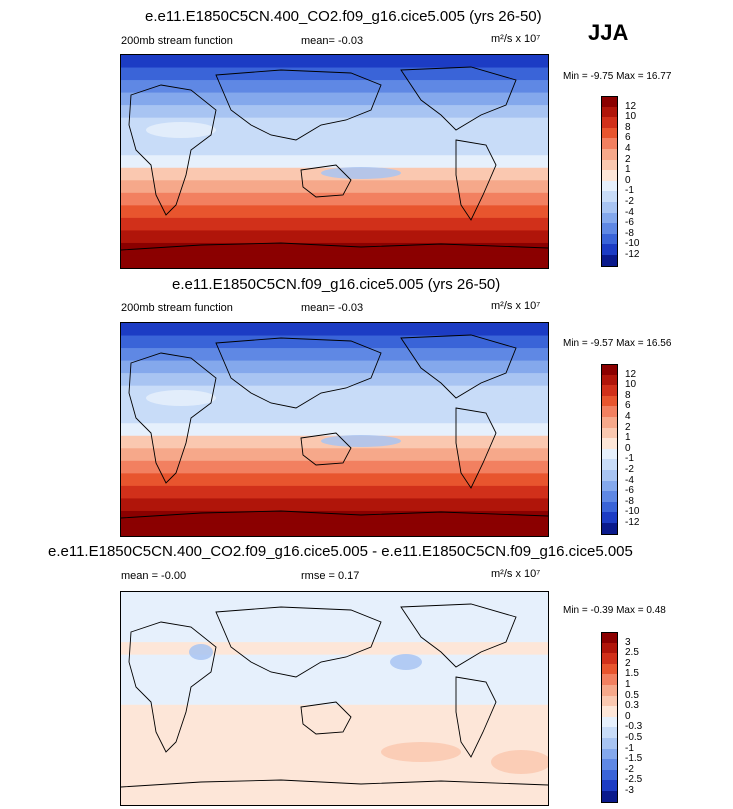 This screenshot has height=809, width=733. What do you see at coordinates (634, 727) in the screenshot?
I see `colorbar-tick-label: -0.3` at bounding box center [634, 727].